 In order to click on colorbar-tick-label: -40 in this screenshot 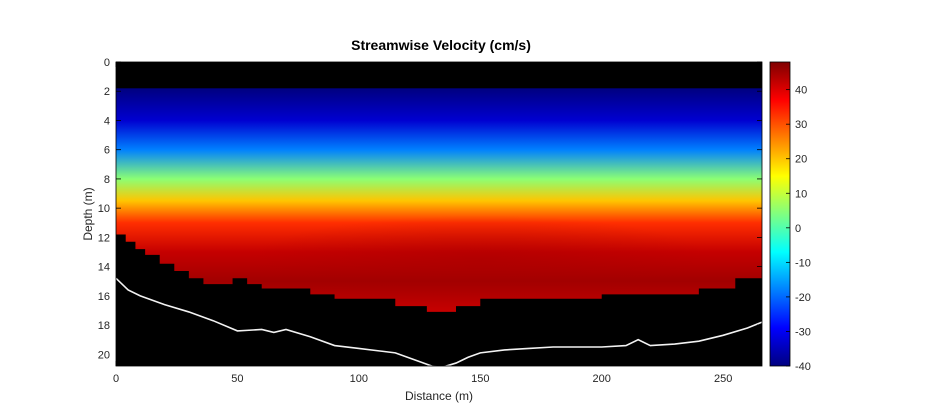, I will do `click(803, 367)`.